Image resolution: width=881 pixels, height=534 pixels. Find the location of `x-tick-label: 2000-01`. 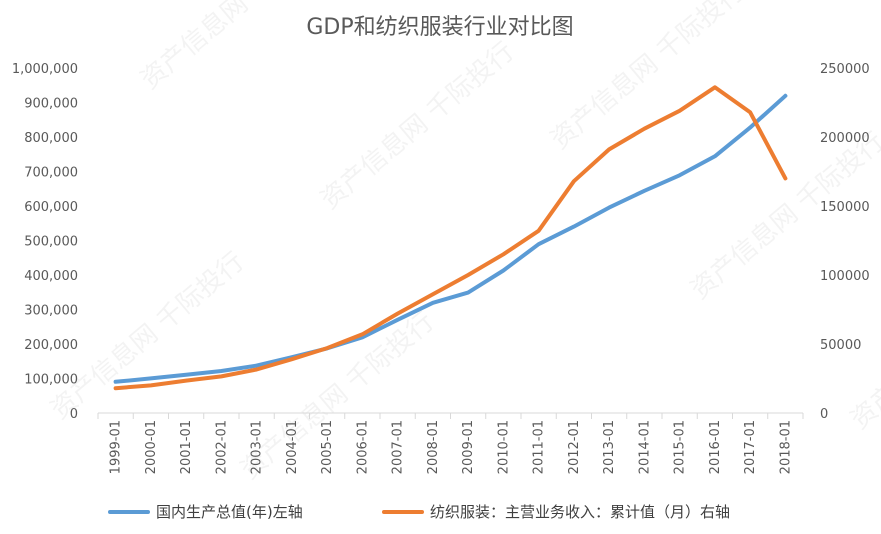

x-tick-label: 2000-01 is located at coordinates (151, 447).